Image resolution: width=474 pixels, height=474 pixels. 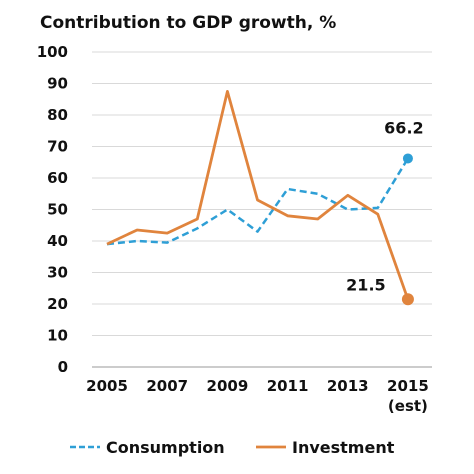 I want to click on y-tick-label: 70, so click(x=57, y=147).